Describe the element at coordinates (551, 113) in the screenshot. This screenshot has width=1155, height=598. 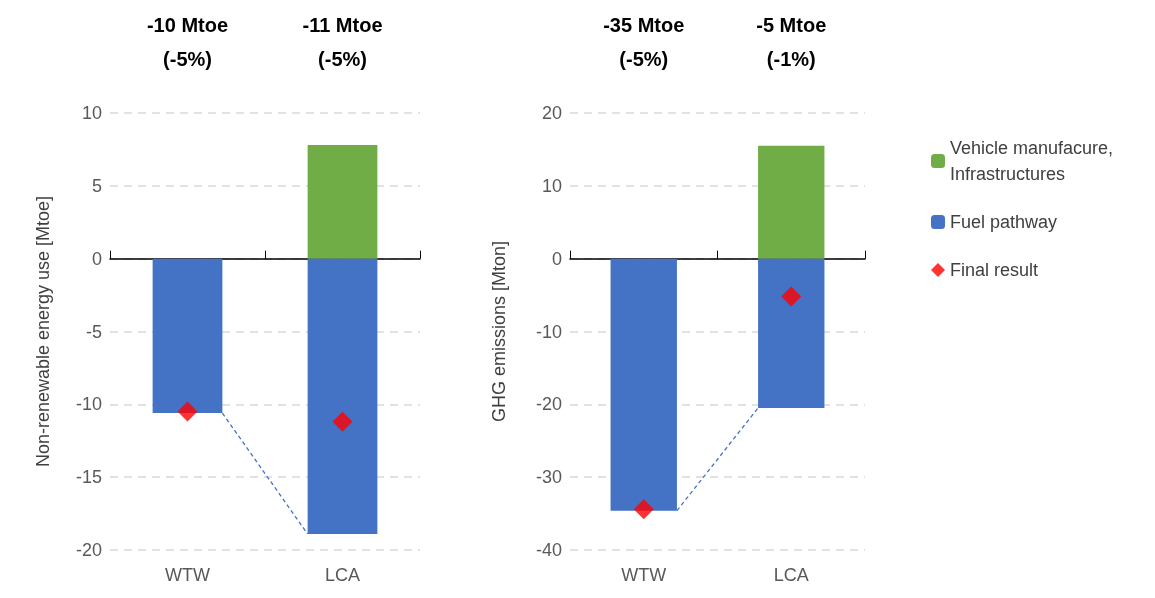
I see `y-tick-label: 20` at that location.